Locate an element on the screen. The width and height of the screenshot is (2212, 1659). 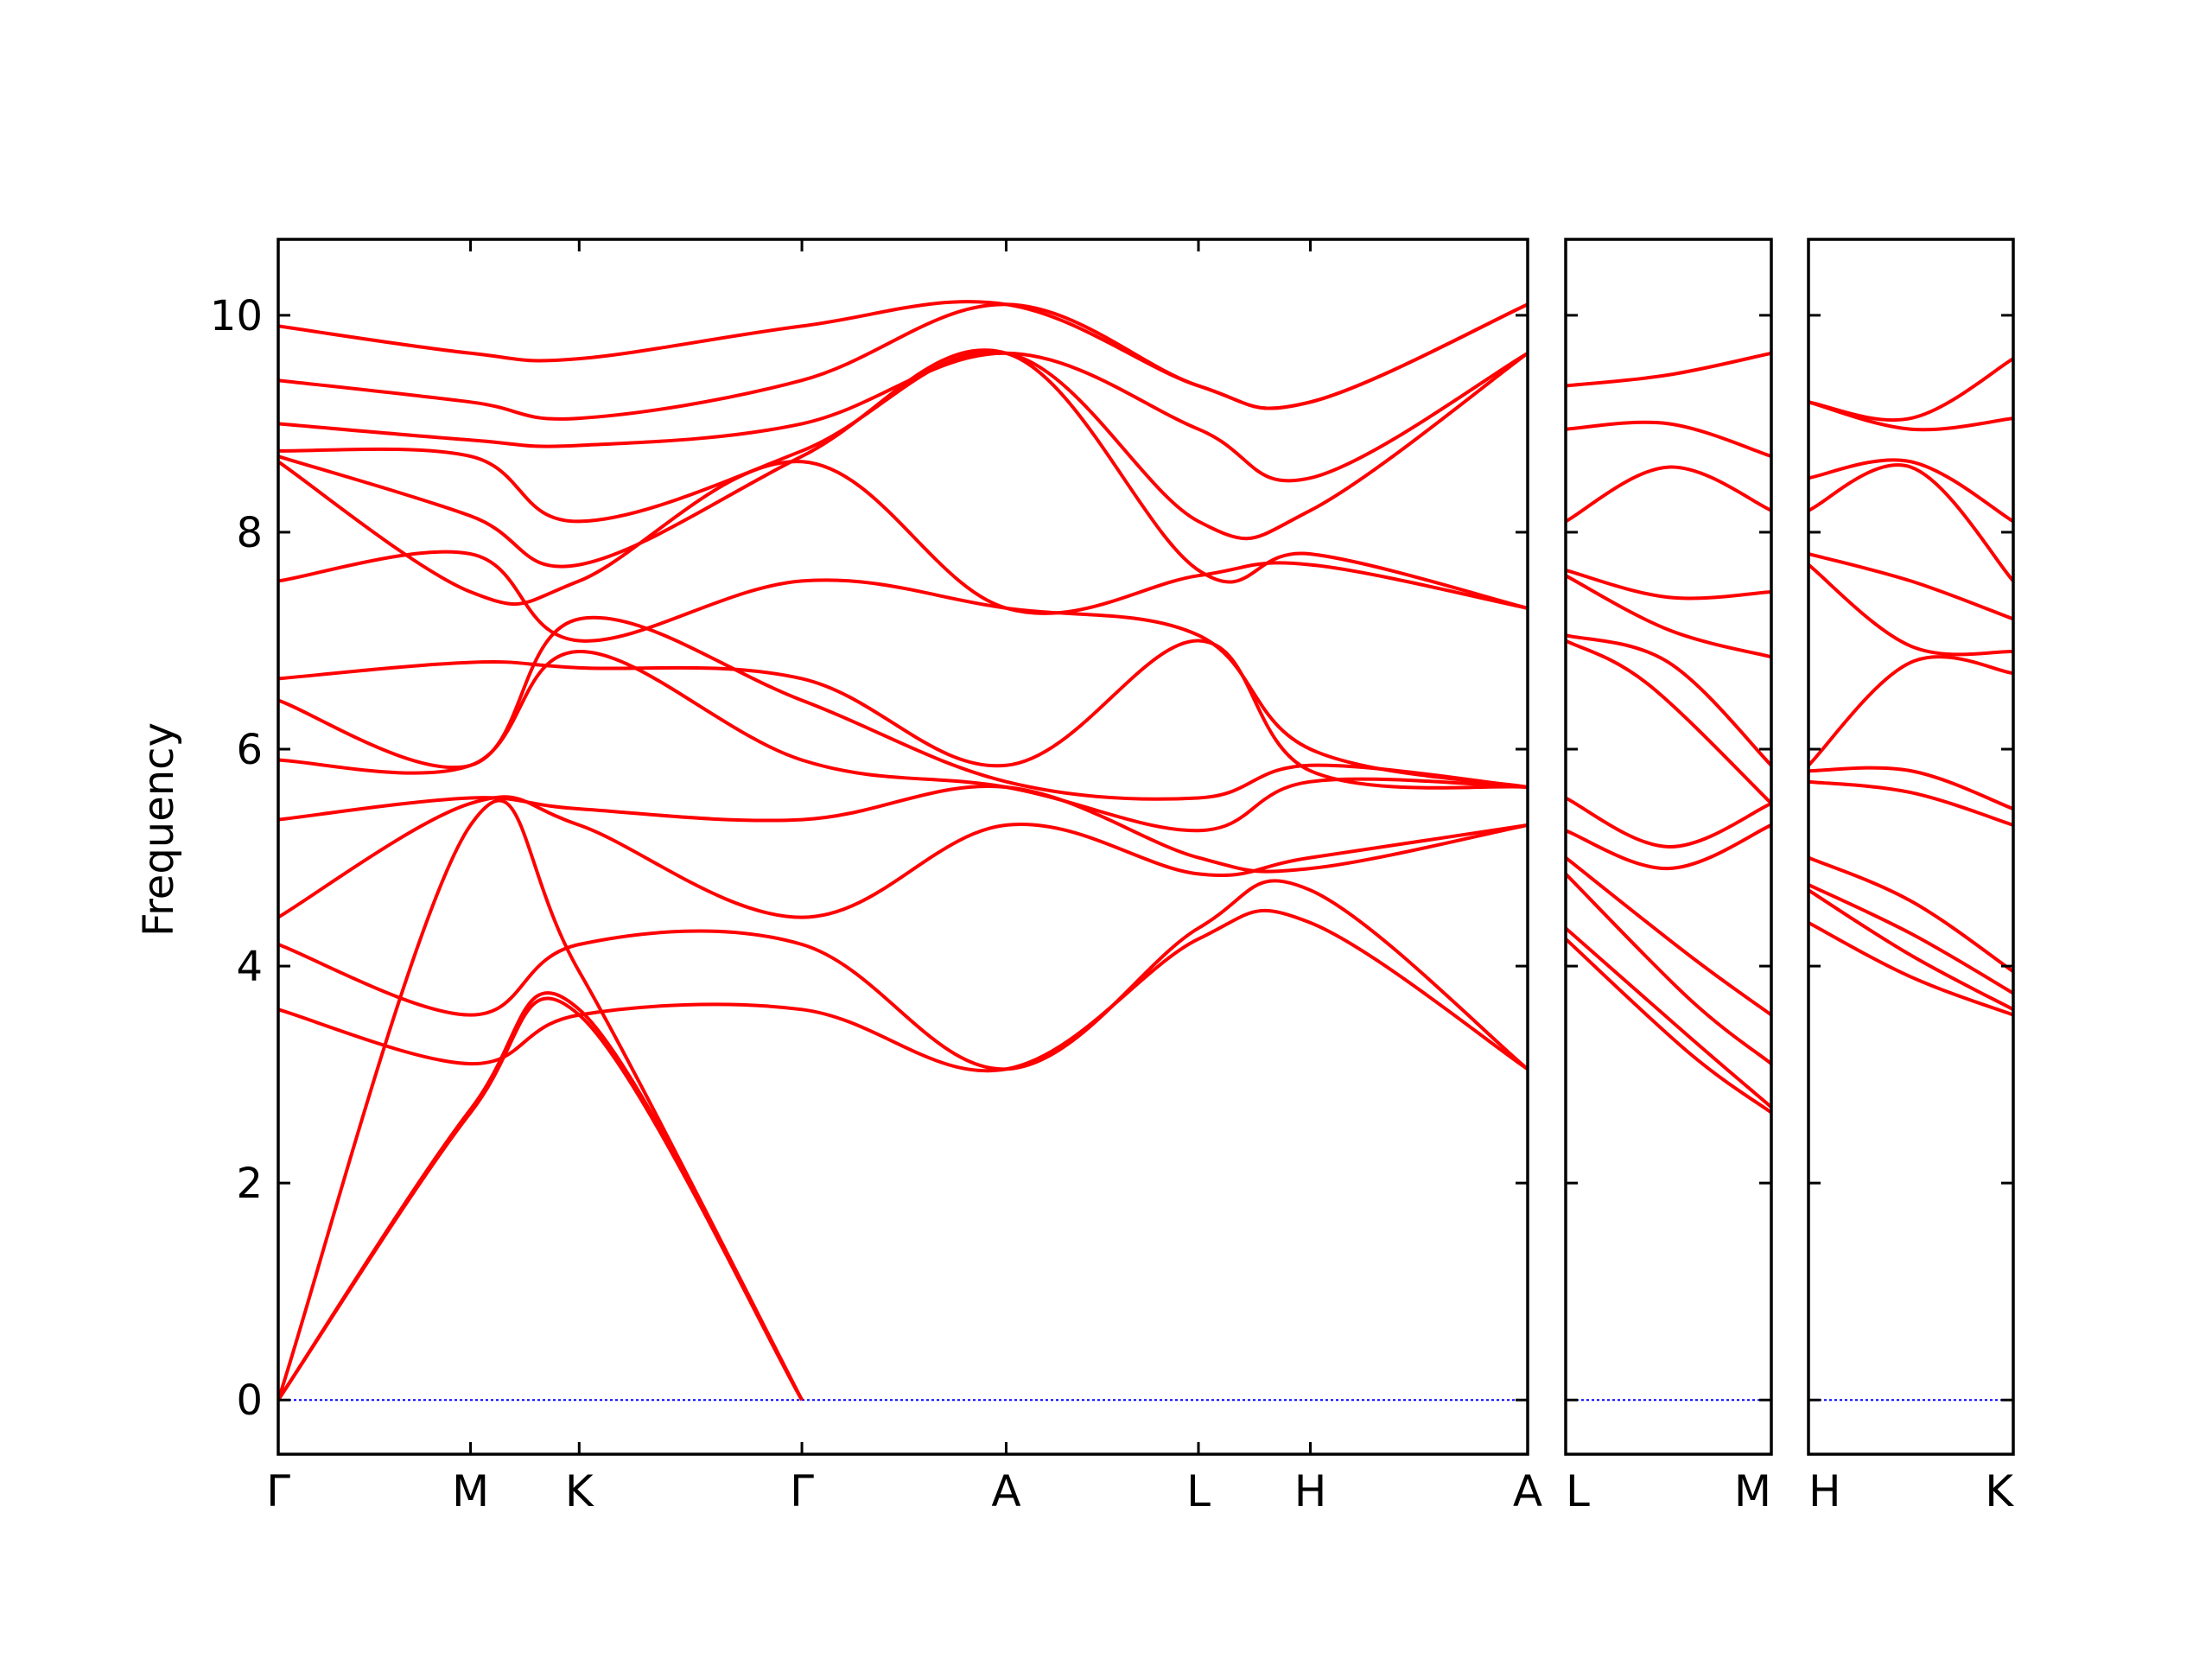
y-tick-label: 10 is located at coordinates (236, 316).